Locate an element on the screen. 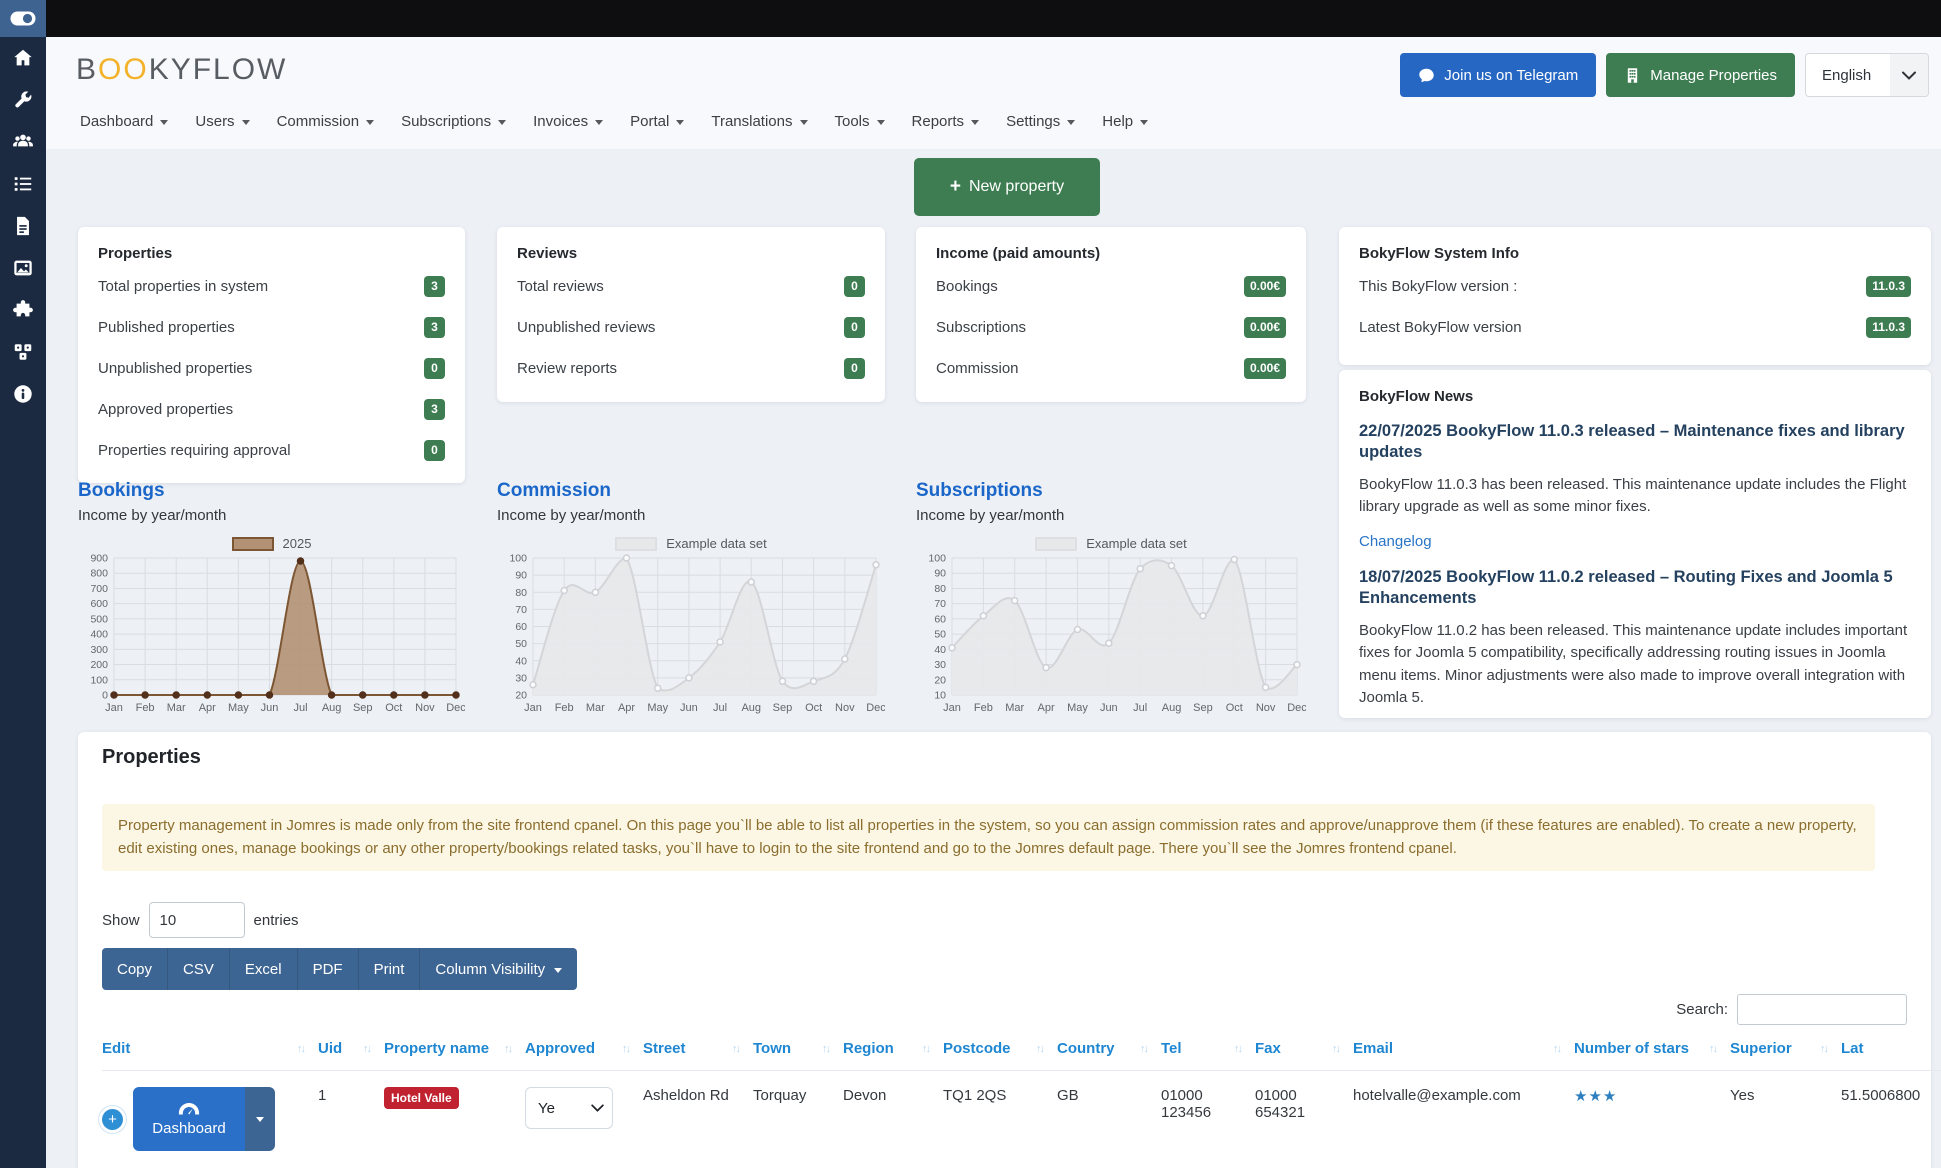 This screenshot has width=1941, height=1168. nav-item-settings: Settings is located at coordinates (1041, 121).